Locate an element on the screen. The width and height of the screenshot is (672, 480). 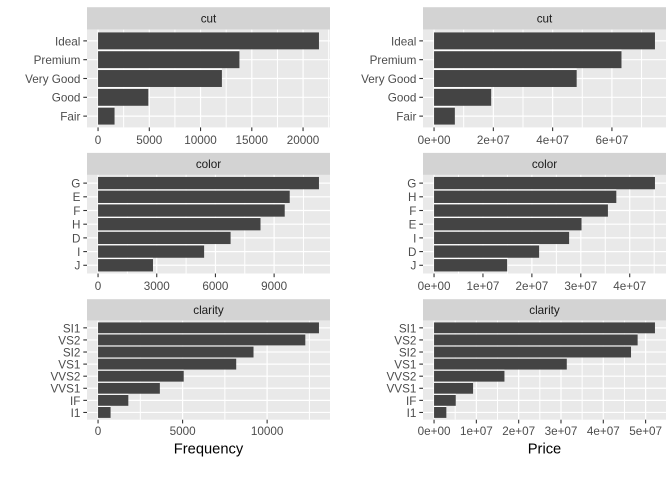
svg-text: 3000 is located at coordinates (157, 286).